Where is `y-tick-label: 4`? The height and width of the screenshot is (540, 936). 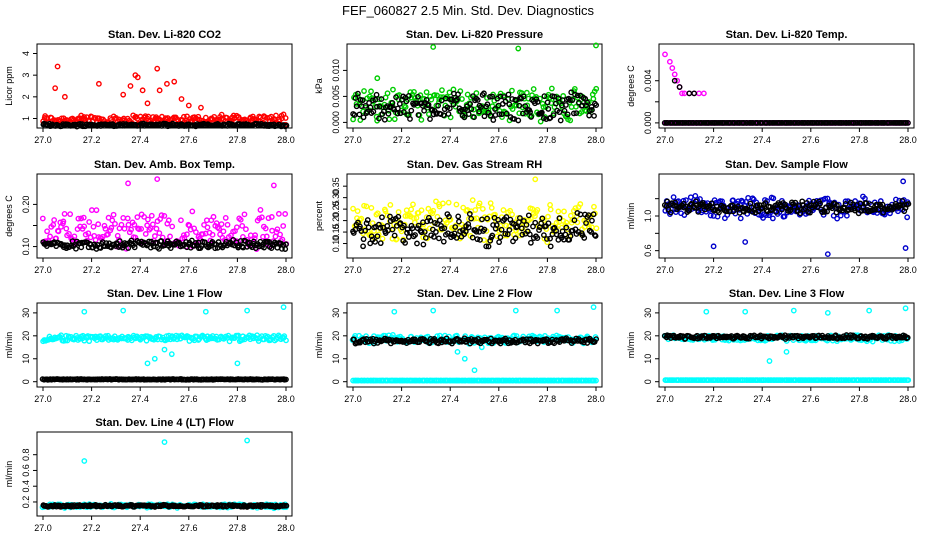
y-tick-label: 4 is located at coordinates (26, 53).